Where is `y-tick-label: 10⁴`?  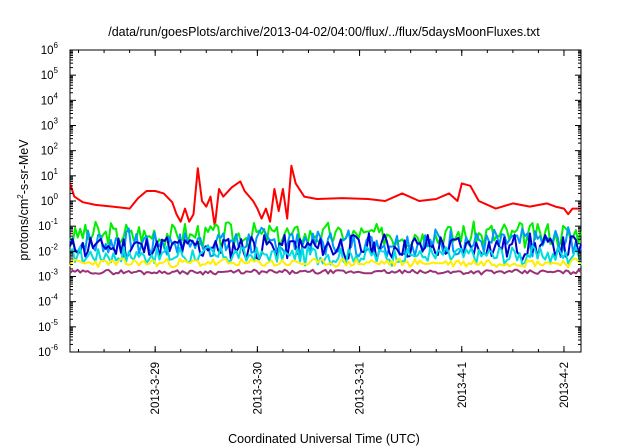 y-tick-label: 10⁴ is located at coordinates (50, 99).